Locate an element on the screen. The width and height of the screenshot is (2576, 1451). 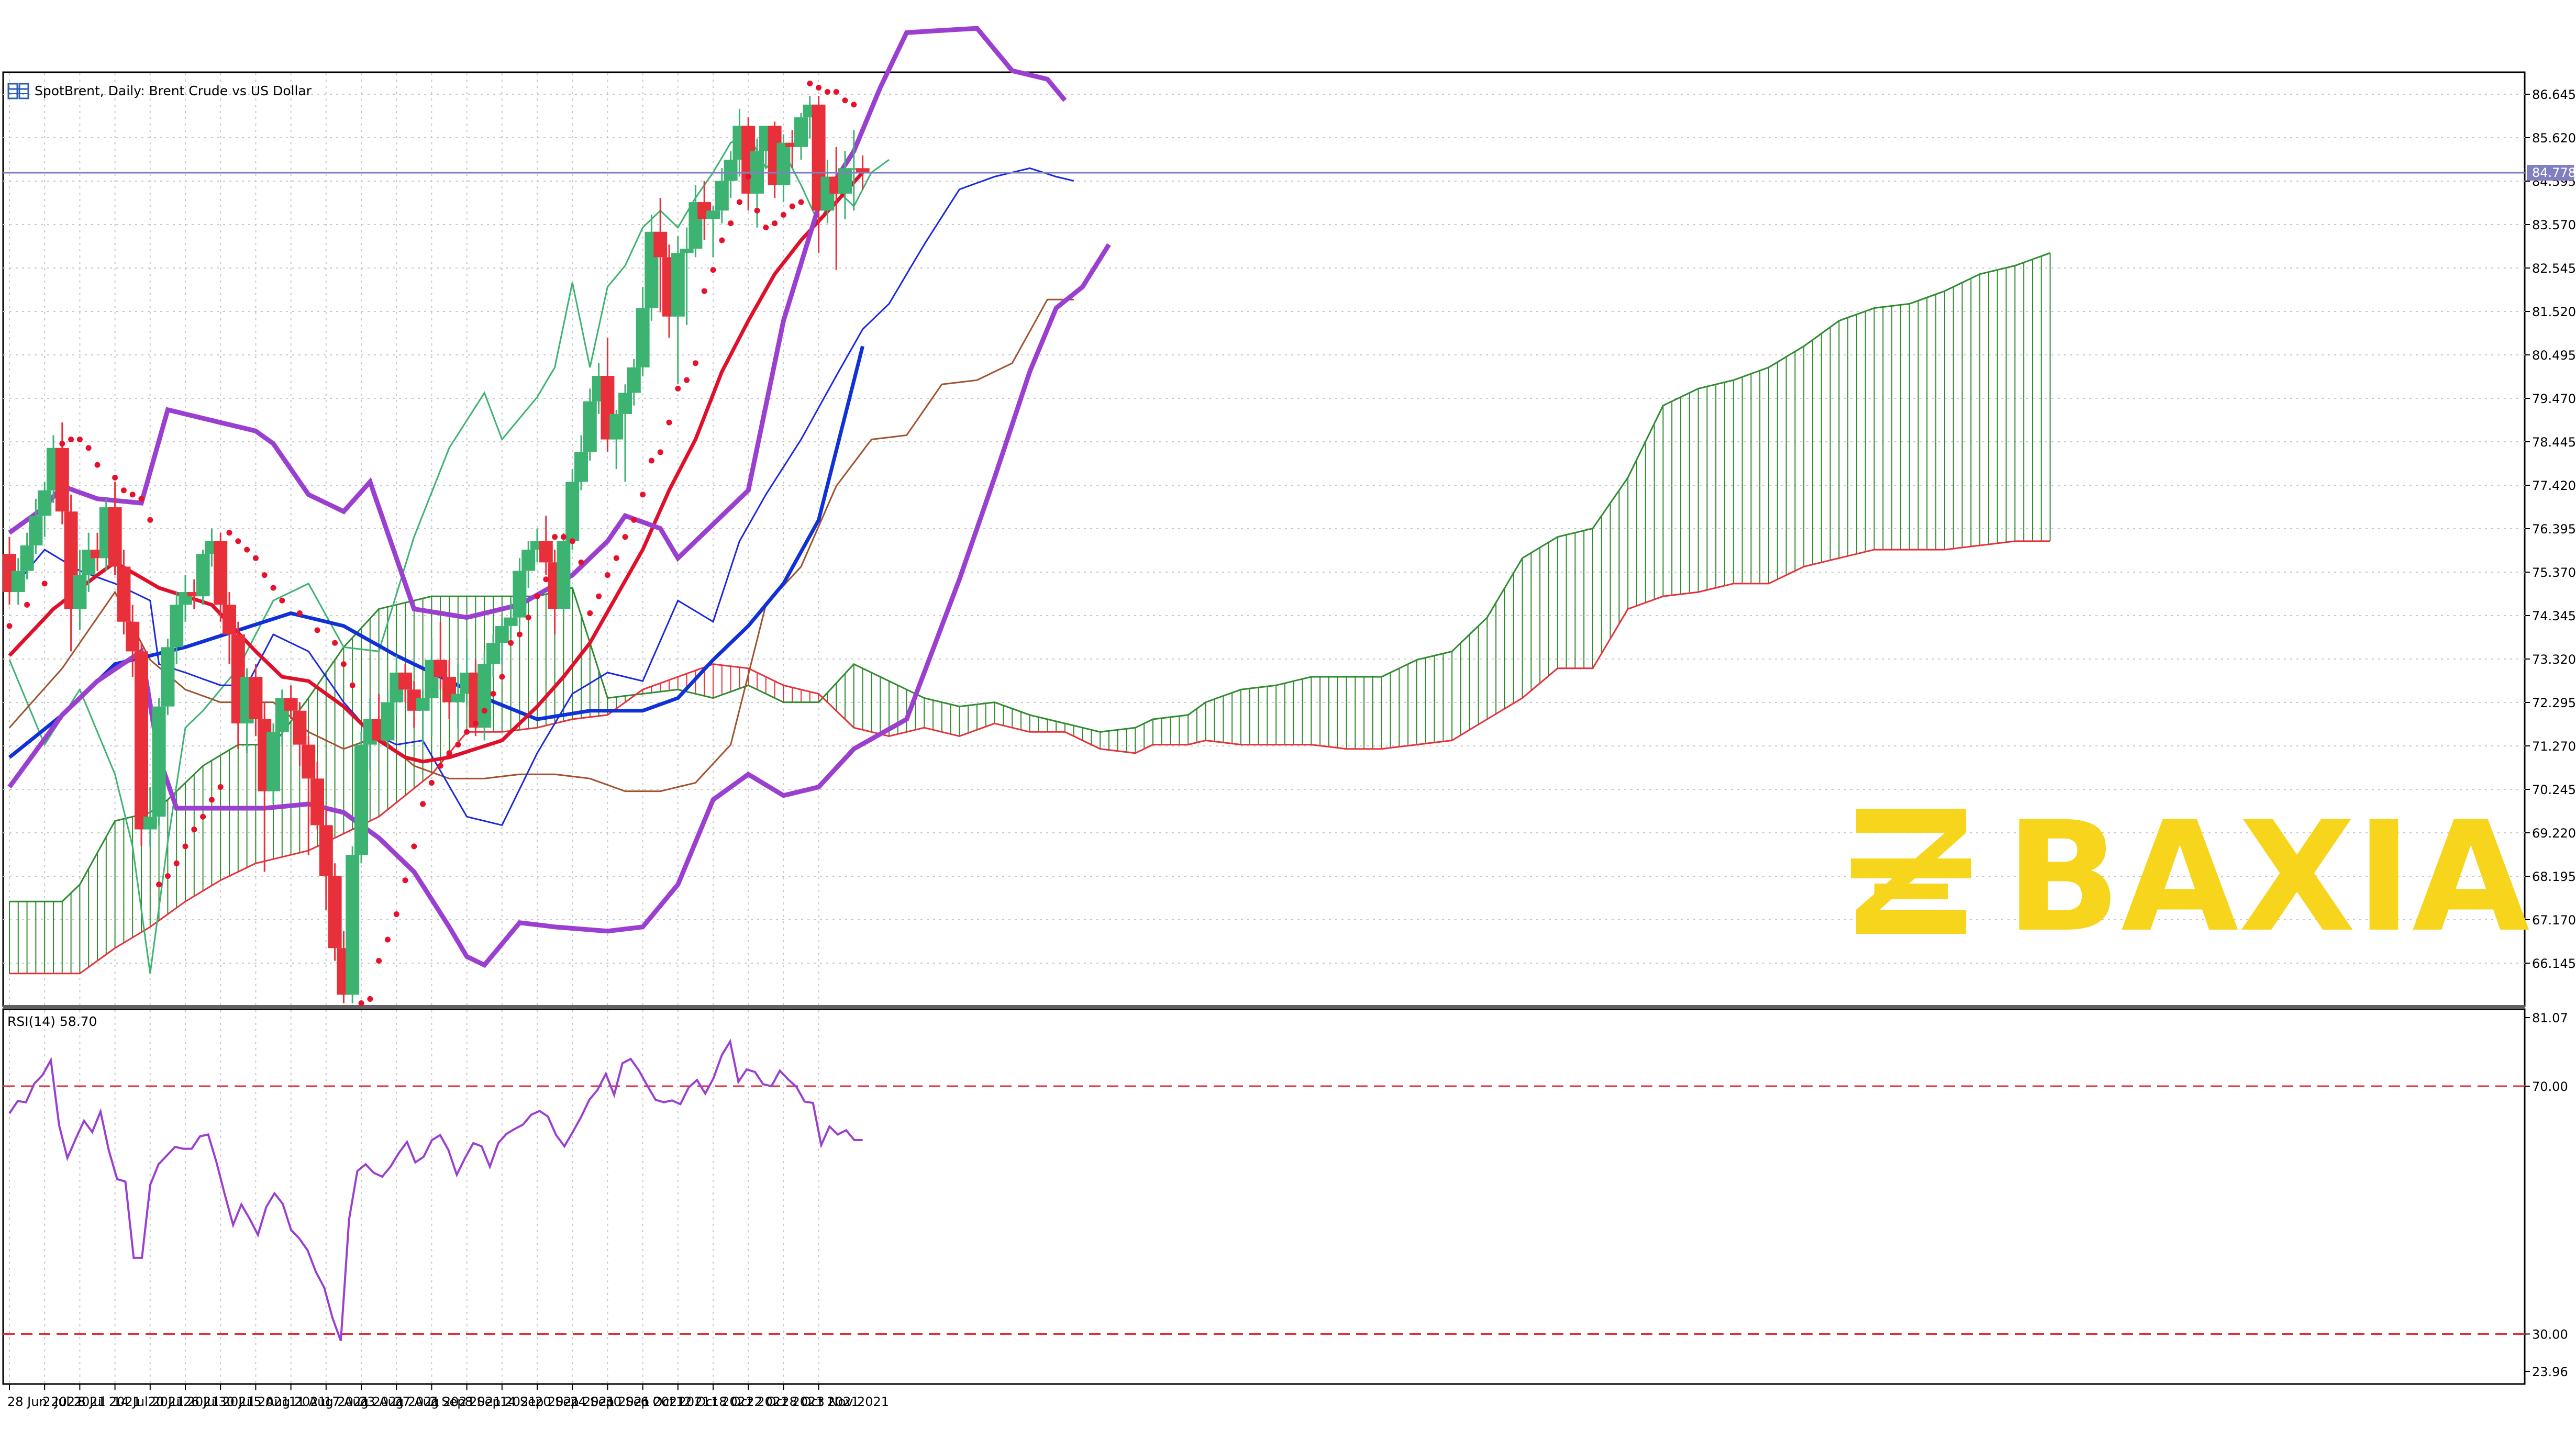
rsi-line is located at coordinates (435, 1191).